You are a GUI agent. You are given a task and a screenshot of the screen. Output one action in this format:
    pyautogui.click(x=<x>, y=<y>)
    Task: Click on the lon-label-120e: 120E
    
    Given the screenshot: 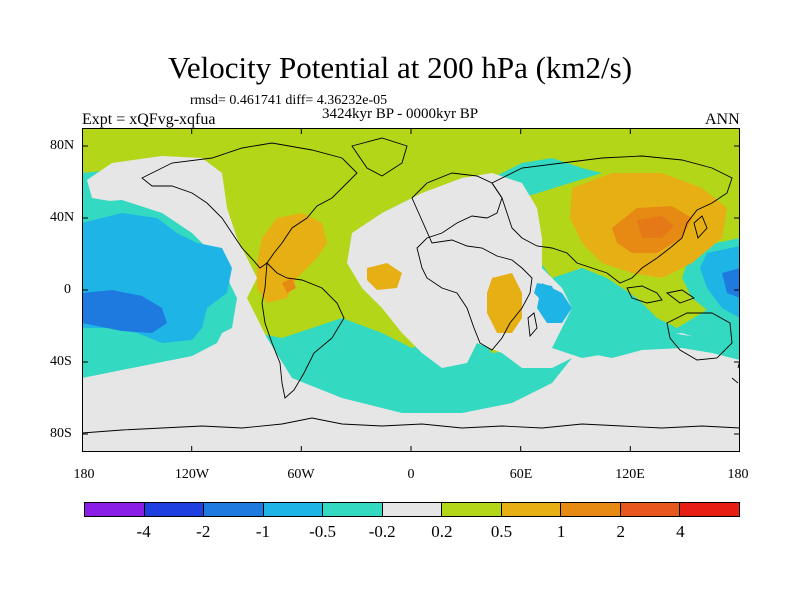 What is the action you would take?
    pyautogui.click(x=630, y=474)
    